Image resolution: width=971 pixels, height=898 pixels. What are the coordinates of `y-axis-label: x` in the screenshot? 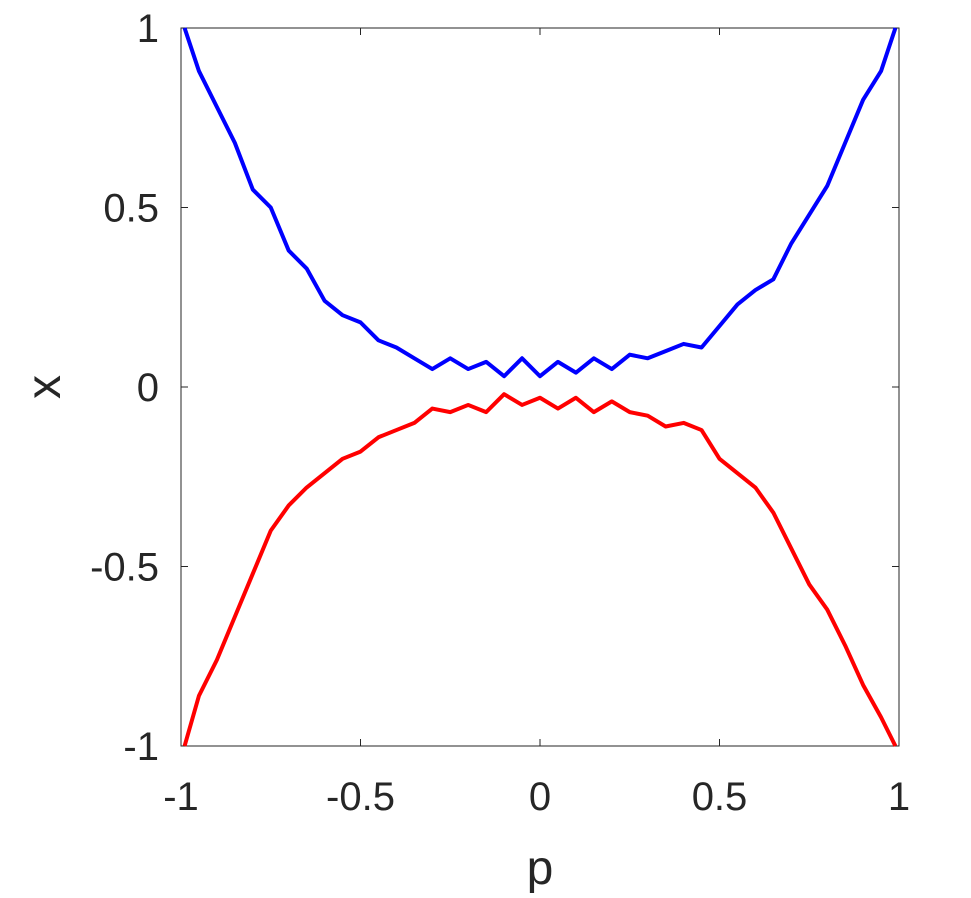 It's located at (44, 387).